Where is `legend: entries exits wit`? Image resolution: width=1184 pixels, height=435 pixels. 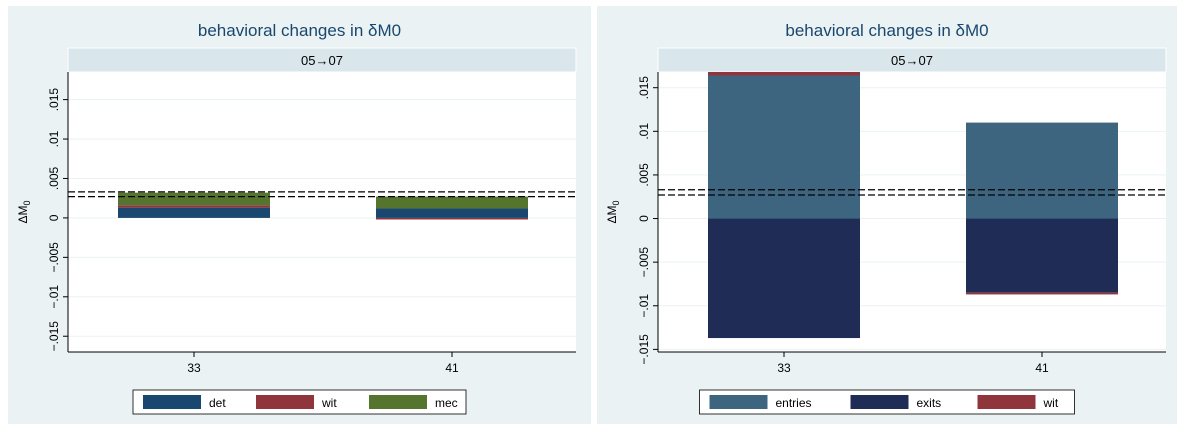
legend: entries exits wit is located at coordinates (887, 402).